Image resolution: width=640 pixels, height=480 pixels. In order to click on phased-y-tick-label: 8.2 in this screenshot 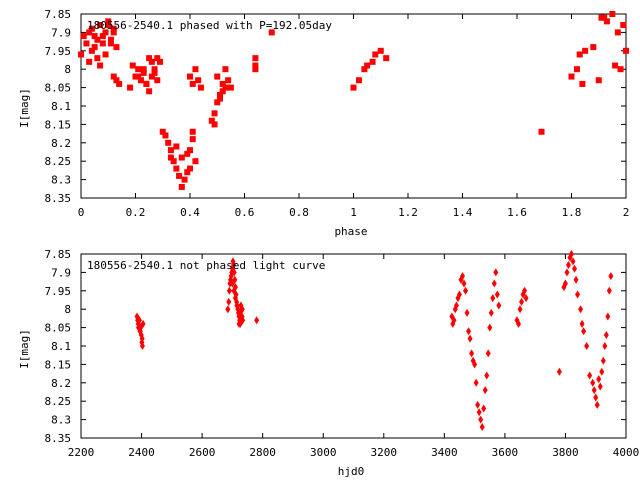, I will do `click(61, 143)`.